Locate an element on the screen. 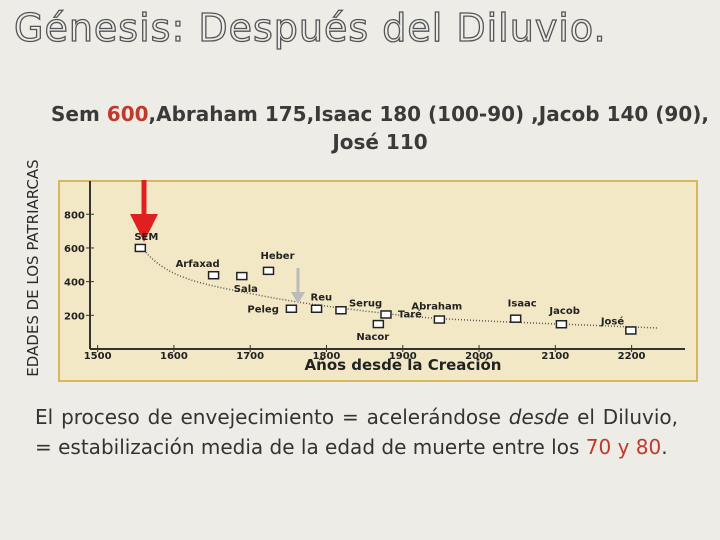 The image size is (720, 540). paragraph-highlight: 70 y 80 is located at coordinates (623, 447).